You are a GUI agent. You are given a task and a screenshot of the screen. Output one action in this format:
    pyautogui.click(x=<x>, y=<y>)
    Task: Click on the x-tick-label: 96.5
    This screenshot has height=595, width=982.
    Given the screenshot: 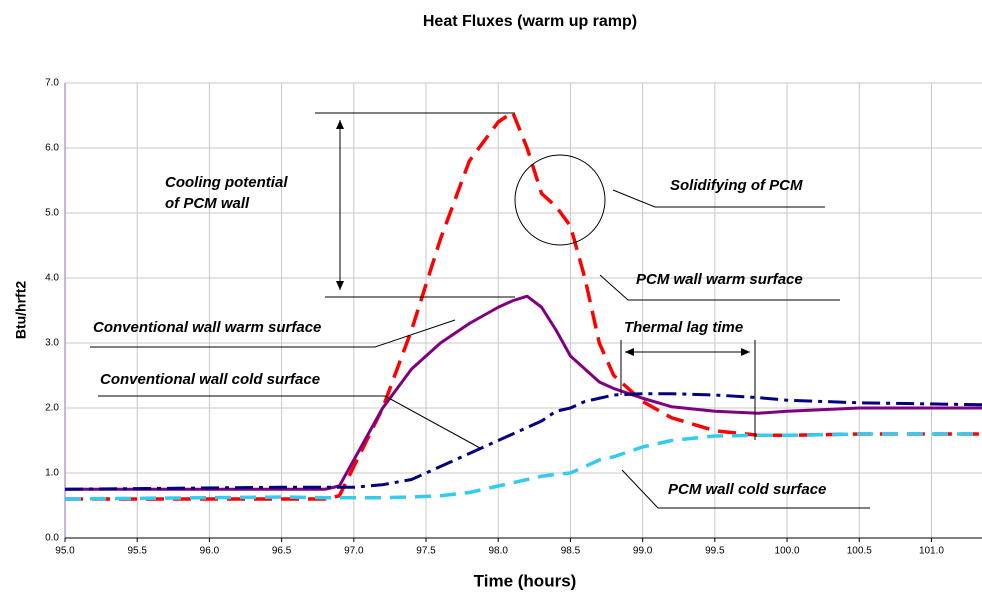 What is the action you would take?
    pyautogui.click(x=282, y=551)
    